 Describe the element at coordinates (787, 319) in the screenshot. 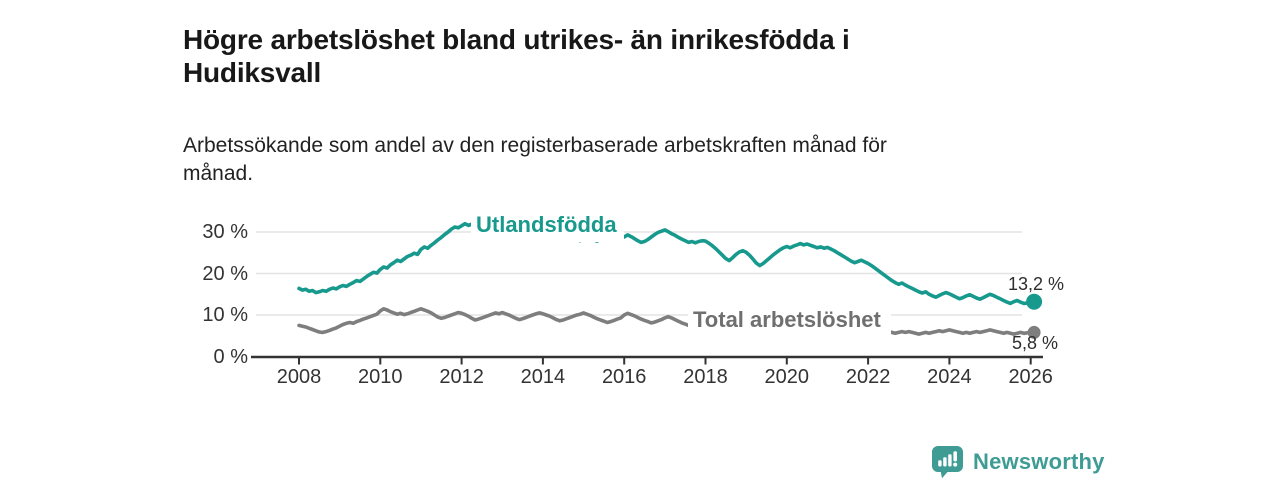

I see `series-label-total-arbetsloshet: Total arbetslöshet` at that location.